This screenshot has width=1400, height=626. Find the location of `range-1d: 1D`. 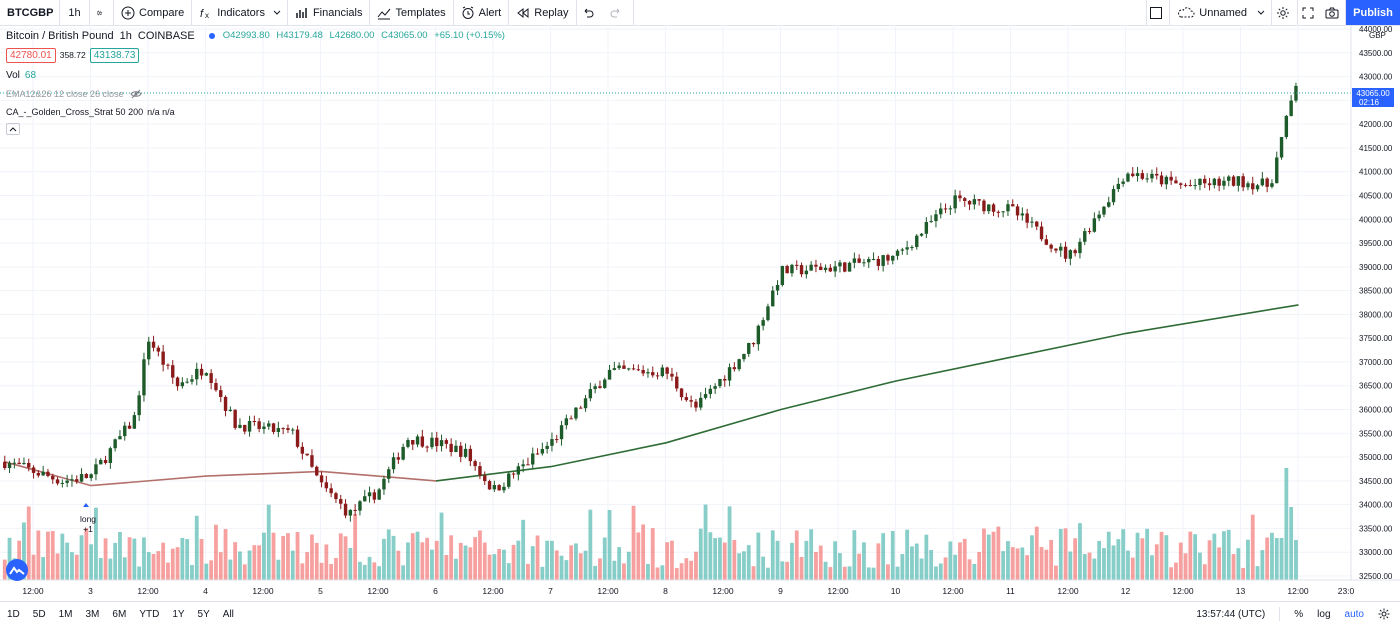

range-1d: 1D is located at coordinates (13, 614).